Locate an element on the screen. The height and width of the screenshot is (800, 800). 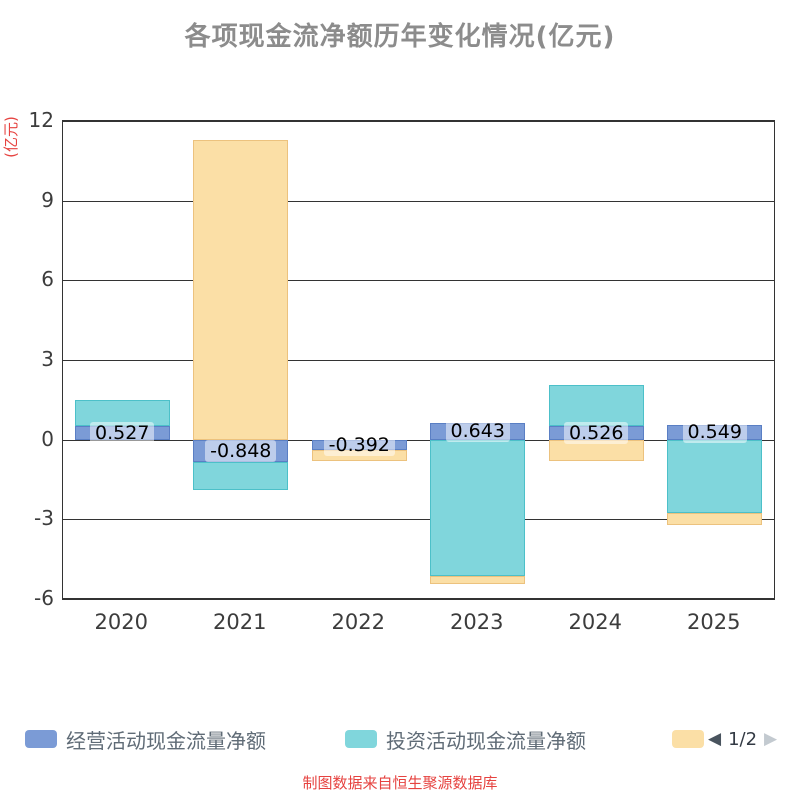
y-axis-tick-label-3: 3 is located at coordinates (47, 359).